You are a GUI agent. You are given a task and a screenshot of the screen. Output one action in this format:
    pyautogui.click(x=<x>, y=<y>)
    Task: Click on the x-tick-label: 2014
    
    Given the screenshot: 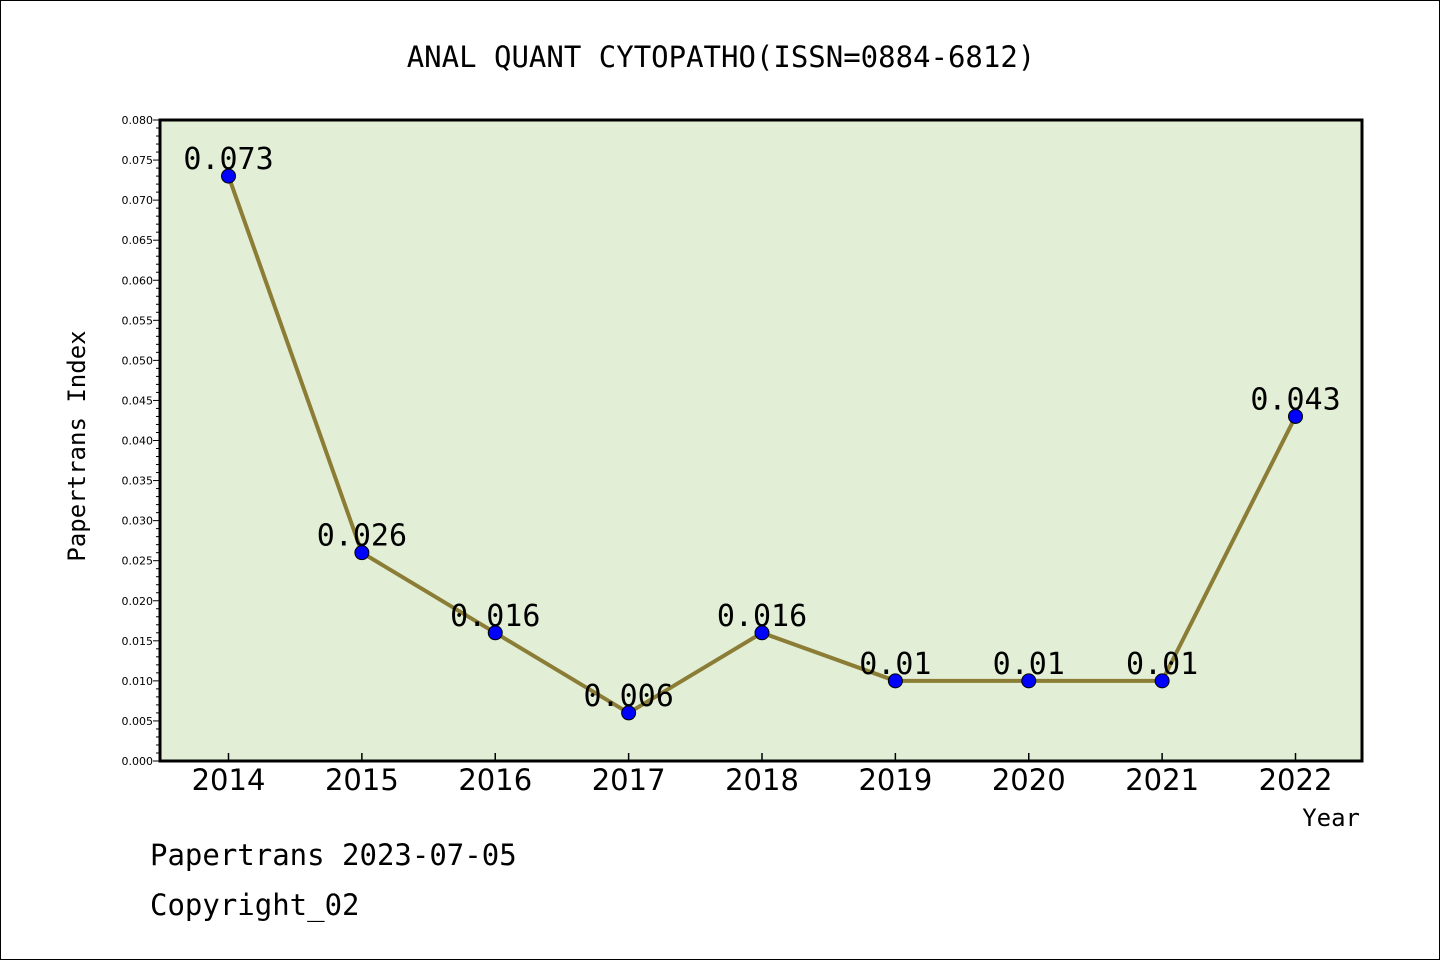 What is the action you would take?
    pyautogui.click(x=229, y=780)
    